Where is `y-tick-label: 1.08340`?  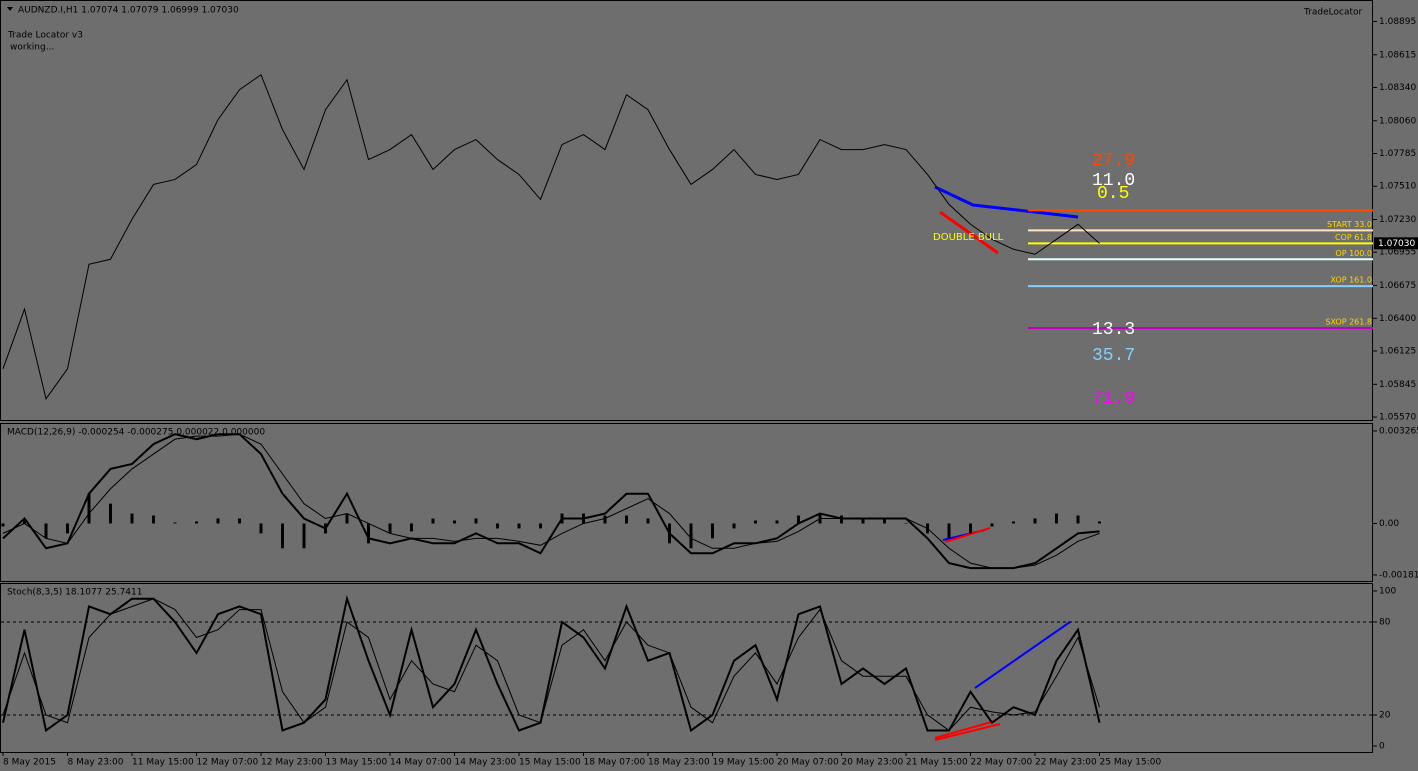
y-tick-label: 1.08340 is located at coordinates (1397, 88).